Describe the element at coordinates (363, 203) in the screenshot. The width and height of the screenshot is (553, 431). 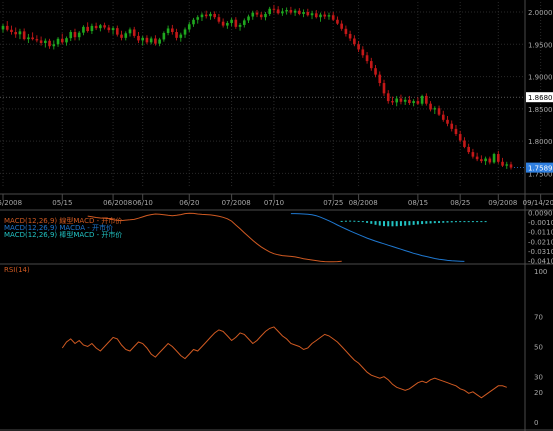
I see `time-tick-label: 08/2008` at that location.